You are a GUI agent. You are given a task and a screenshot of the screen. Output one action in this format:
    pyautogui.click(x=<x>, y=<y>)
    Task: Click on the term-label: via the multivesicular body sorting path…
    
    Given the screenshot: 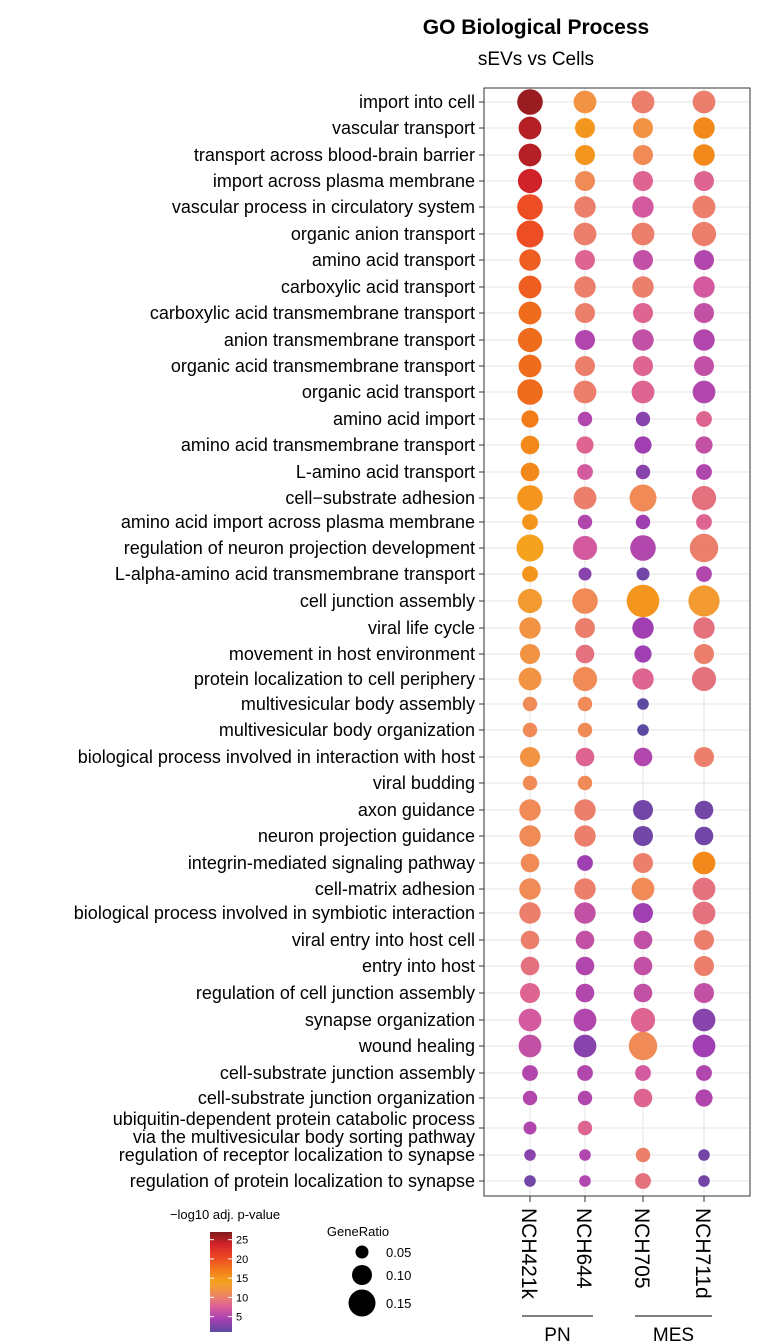 What is the action you would take?
    pyautogui.click(x=304, y=1137)
    